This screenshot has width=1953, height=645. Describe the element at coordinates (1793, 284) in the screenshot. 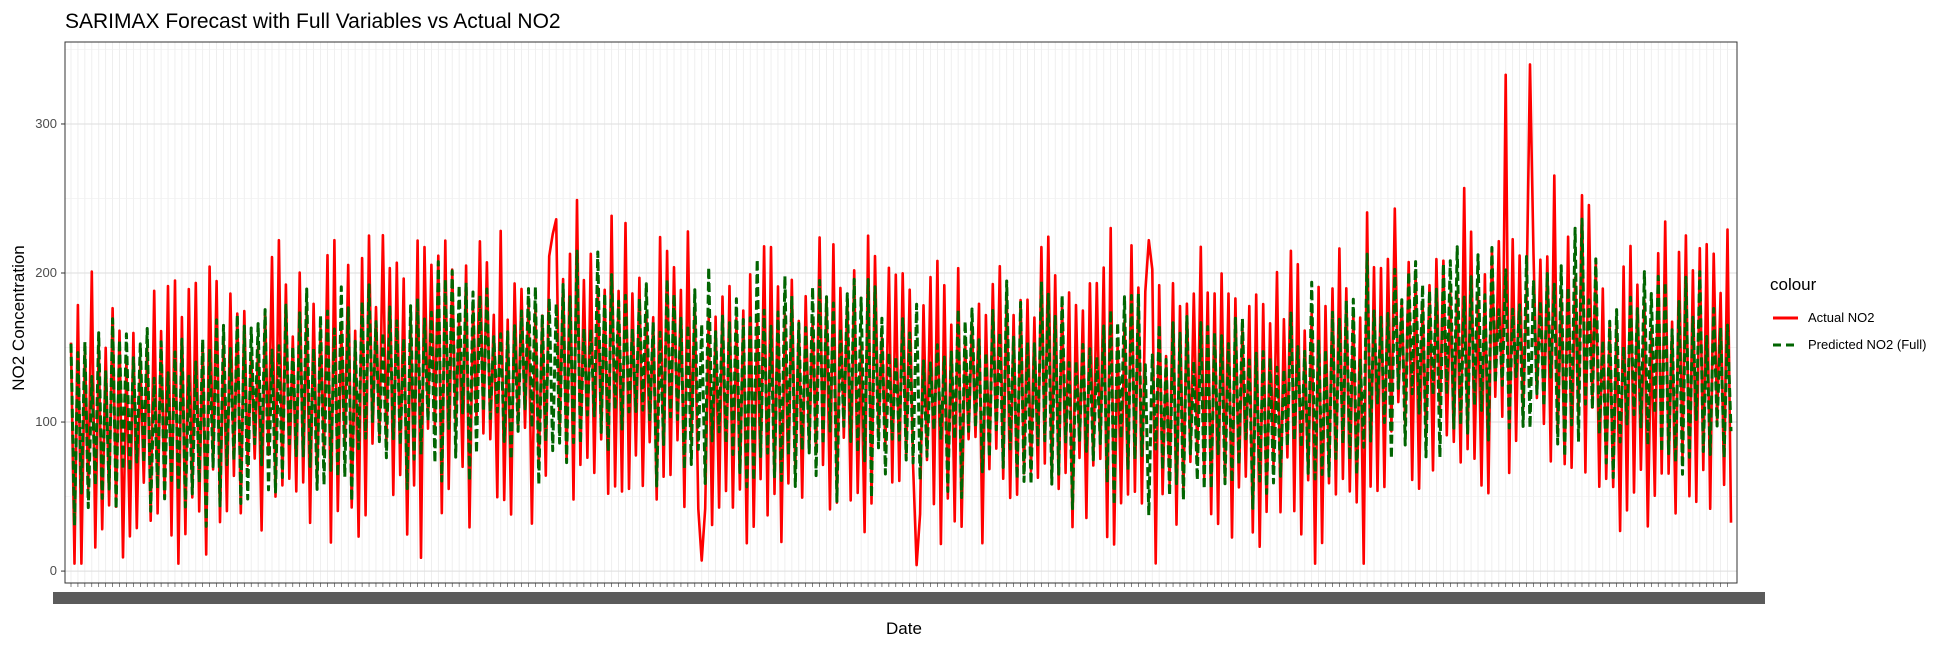

I see `legend-title: colour` at that location.